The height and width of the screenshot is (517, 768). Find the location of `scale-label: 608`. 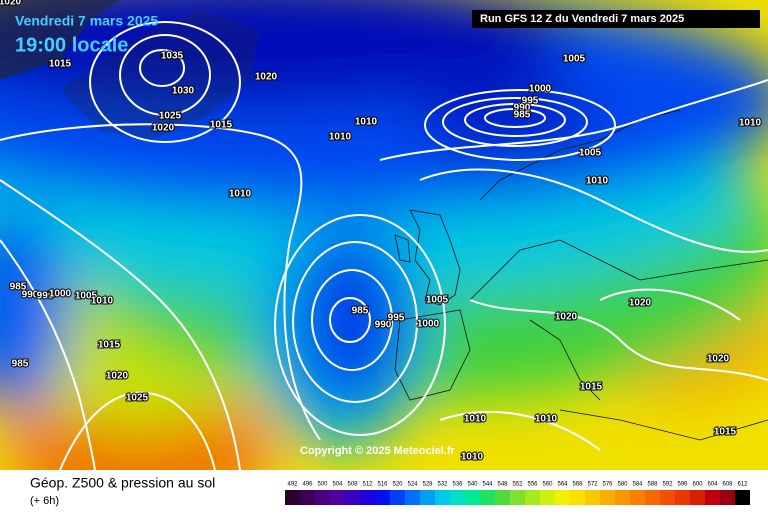

scale-label: 608 is located at coordinates (727, 485).